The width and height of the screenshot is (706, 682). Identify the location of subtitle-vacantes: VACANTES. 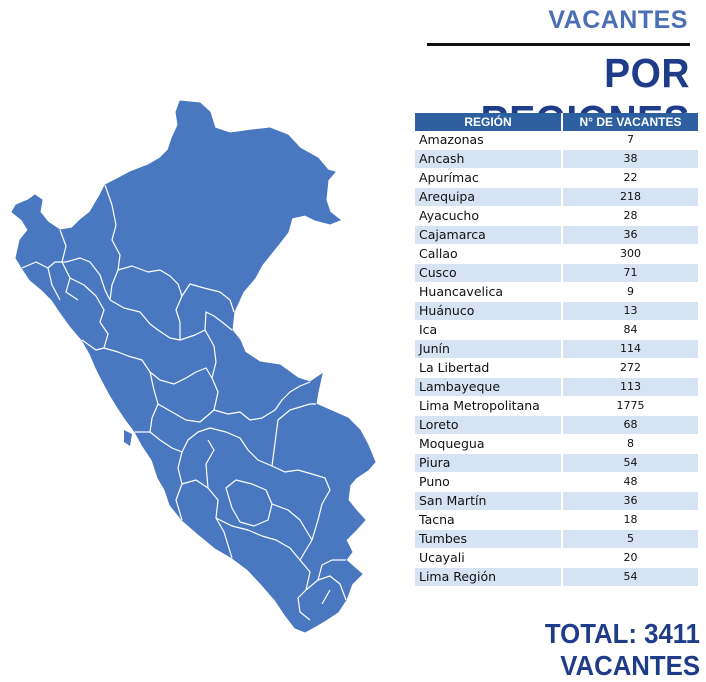
(618, 20).